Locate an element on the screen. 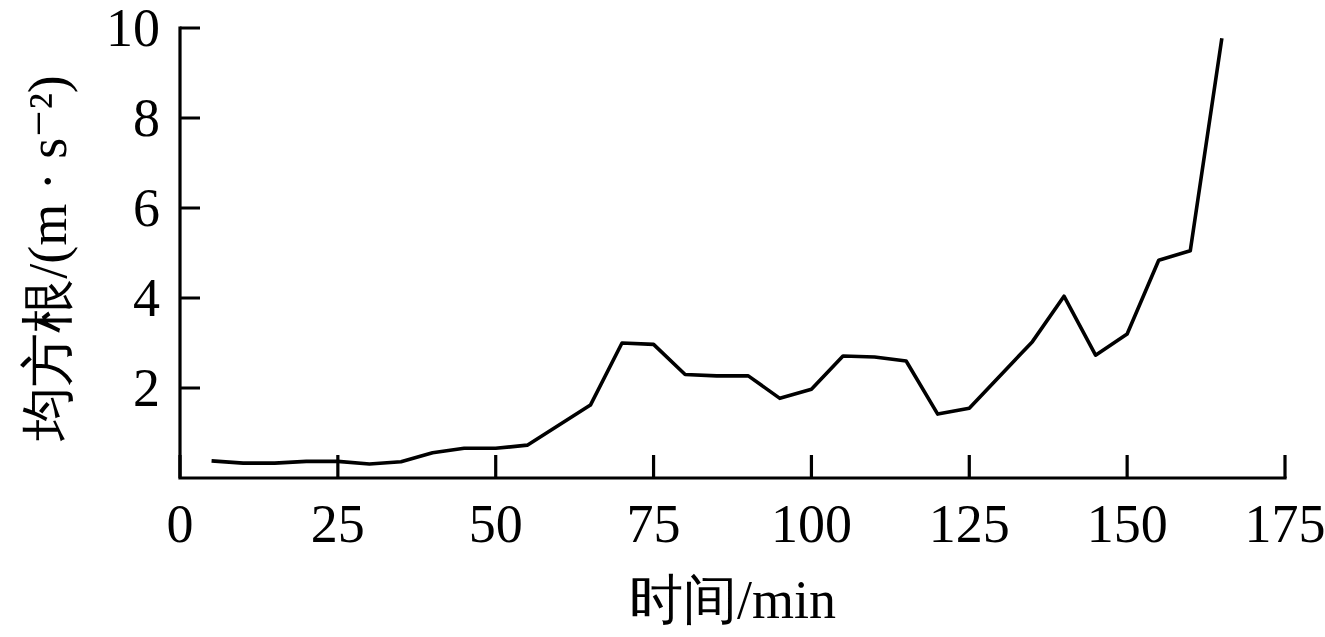 The image size is (1325, 637). x-tick-label: 50 is located at coordinates (495, 524).